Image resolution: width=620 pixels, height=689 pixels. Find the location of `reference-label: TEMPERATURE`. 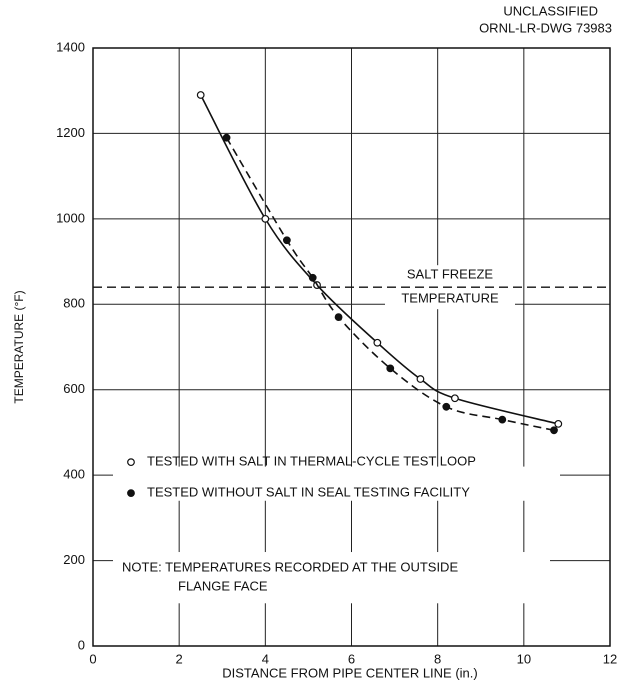

reference-label: TEMPERATURE is located at coordinates (450, 298).